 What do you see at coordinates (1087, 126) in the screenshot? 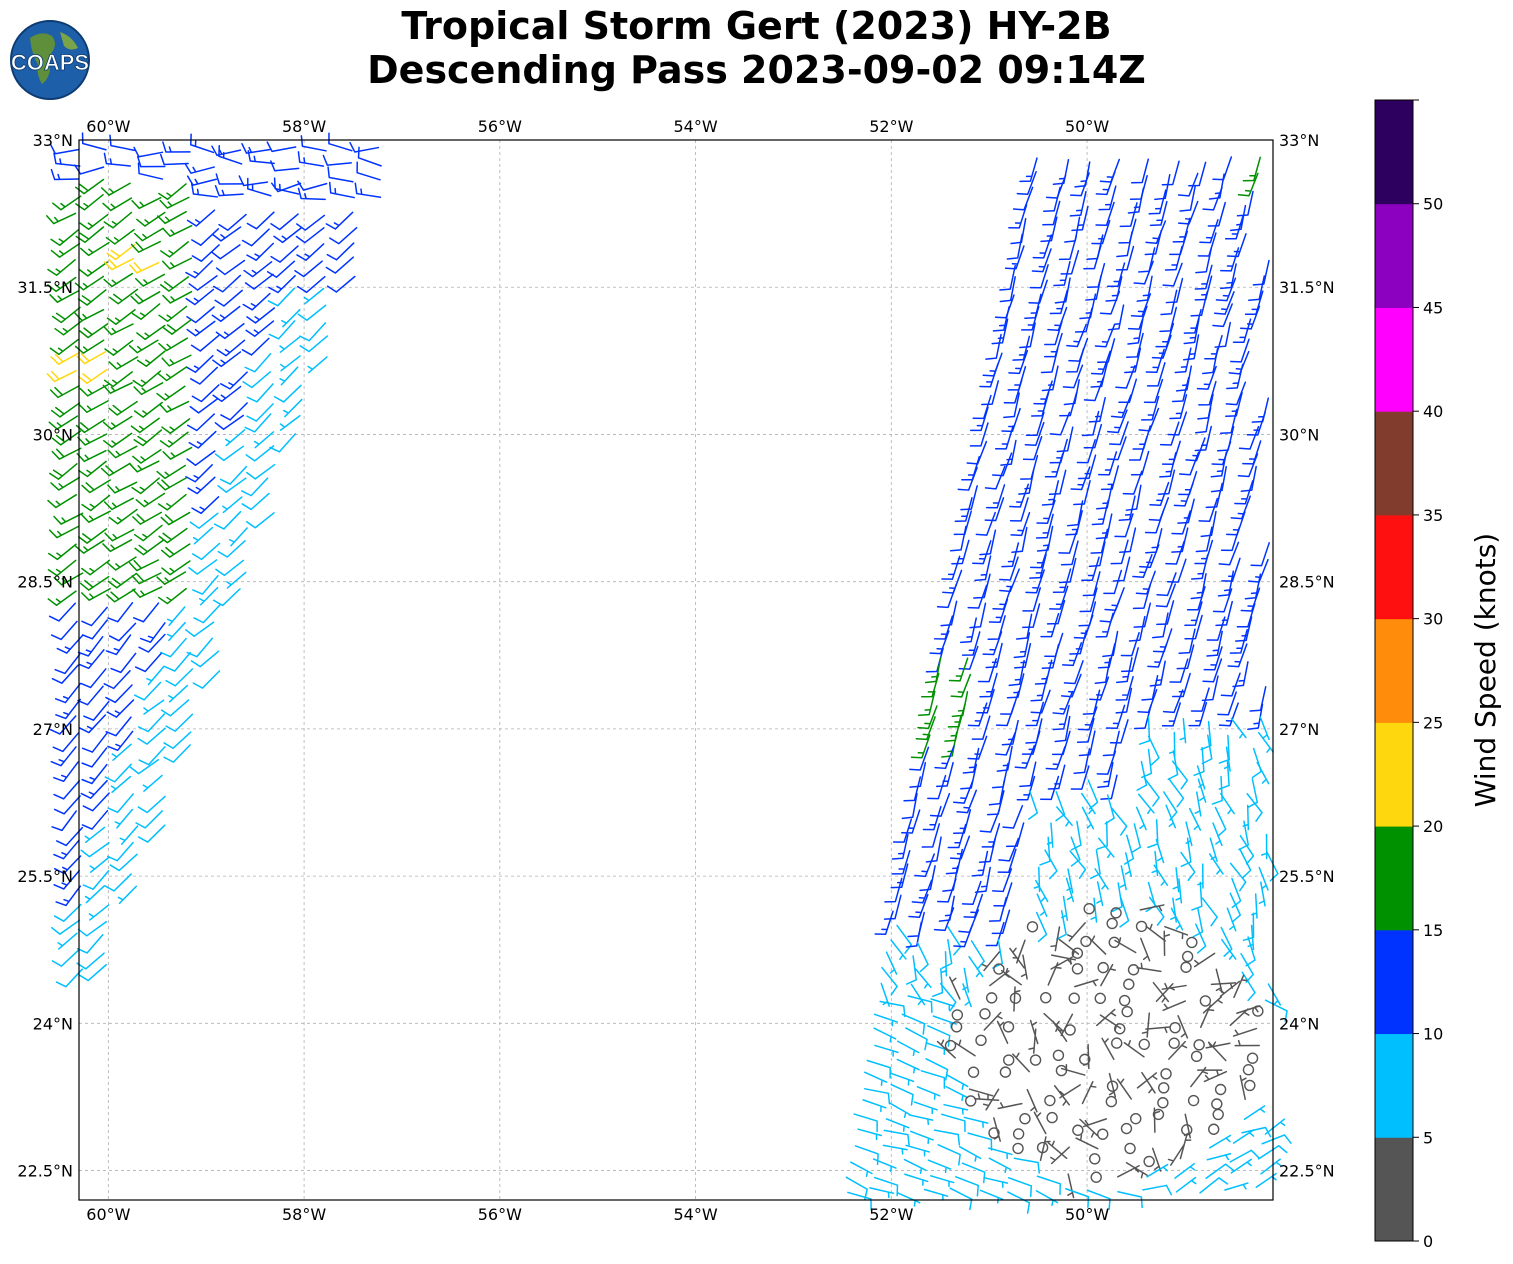
I see `lon-tick-label-top: 50°W` at bounding box center [1087, 126].